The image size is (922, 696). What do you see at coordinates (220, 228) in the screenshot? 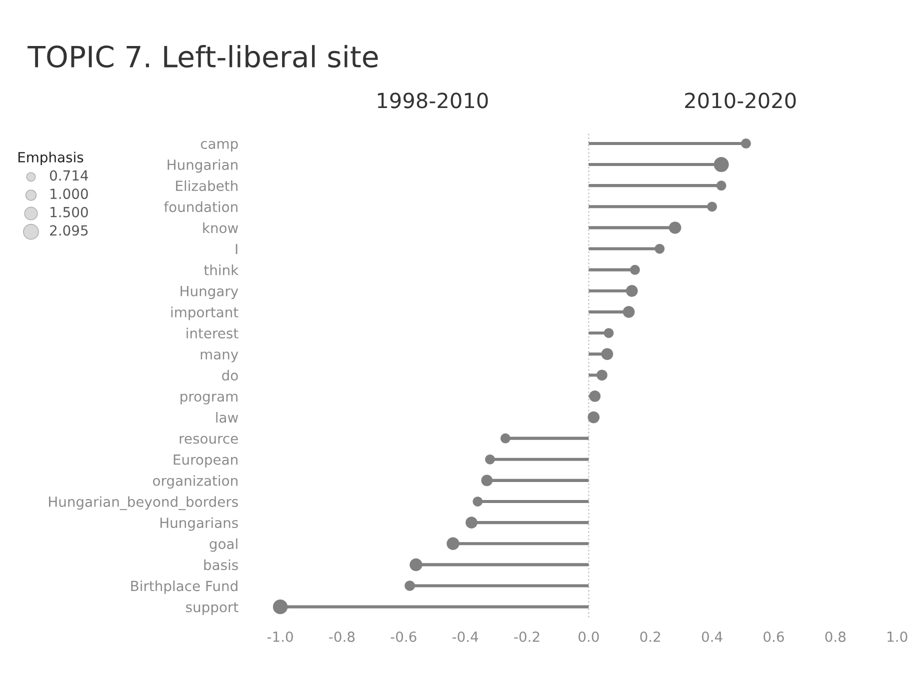
I see `y-tick-label: know` at bounding box center [220, 228].